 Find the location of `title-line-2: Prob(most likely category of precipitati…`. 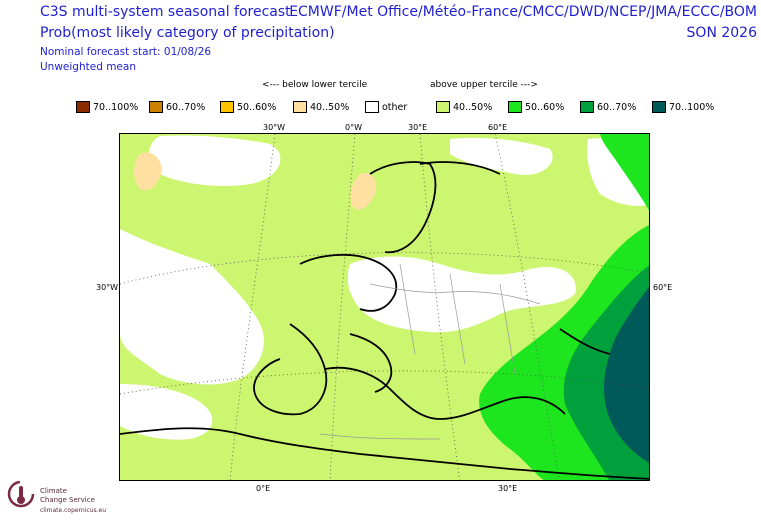

title-line-2: Prob(most likely category of precipitati… is located at coordinates (187, 33).